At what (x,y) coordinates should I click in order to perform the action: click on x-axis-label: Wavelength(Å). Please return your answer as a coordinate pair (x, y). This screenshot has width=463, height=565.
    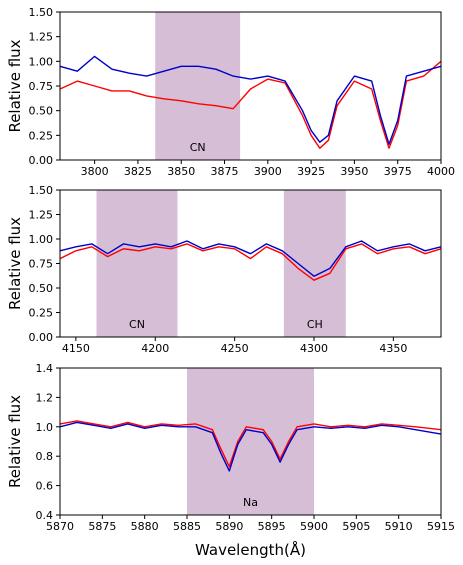
    Looking at the image, I should click on (250, 549).